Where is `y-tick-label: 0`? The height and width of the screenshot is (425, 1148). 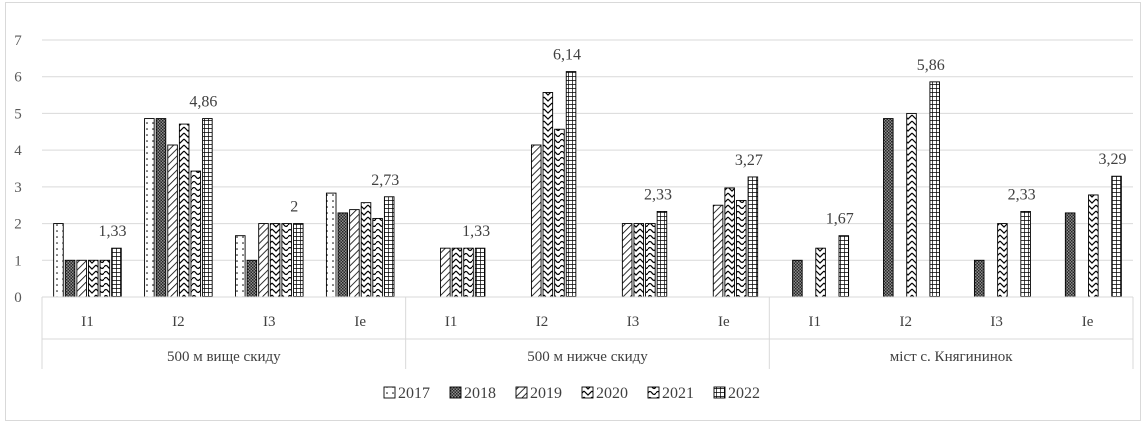
y-tick-label: 0 is located at coordinates (18, 298).